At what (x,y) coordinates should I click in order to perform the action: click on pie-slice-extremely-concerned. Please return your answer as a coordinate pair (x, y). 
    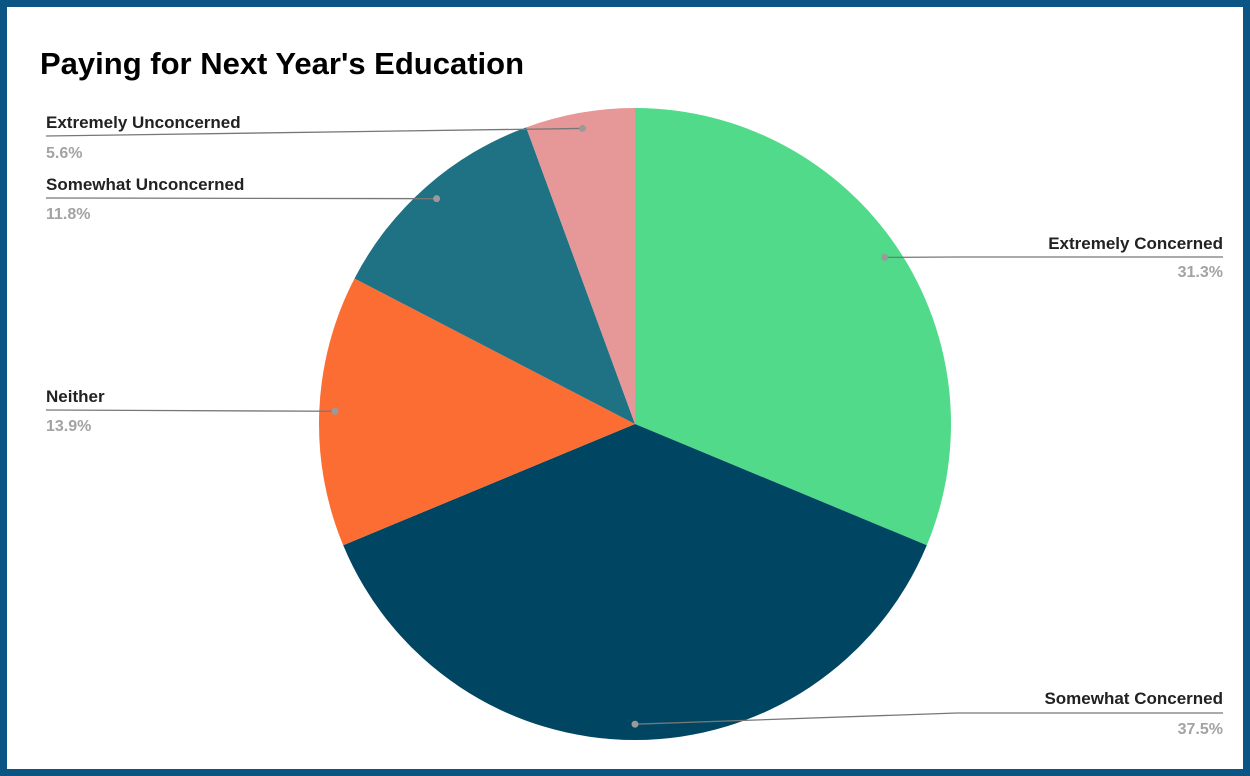
    Looking at the image, I should click on (793, 327).